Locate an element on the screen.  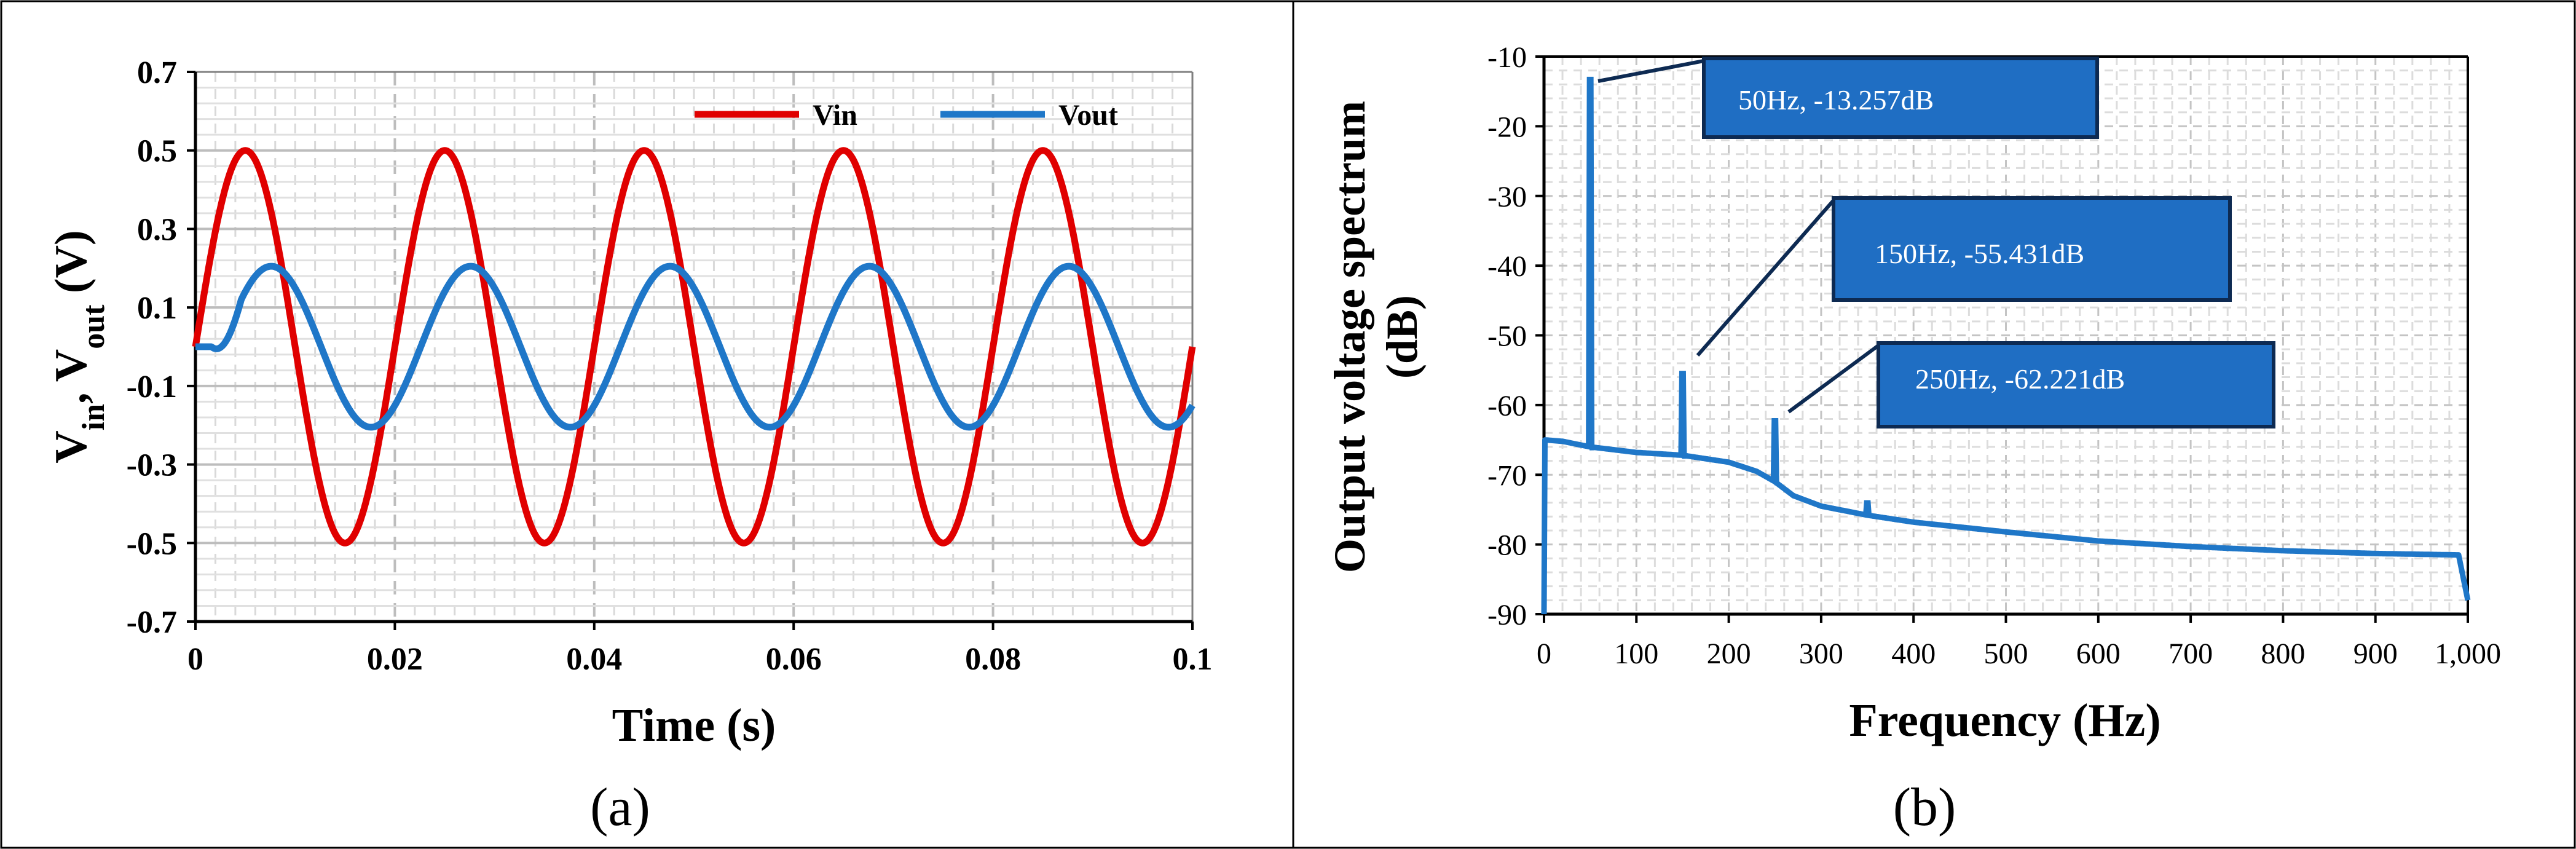
y-tick-label: 0.7 is located at coordinates (157, 72).